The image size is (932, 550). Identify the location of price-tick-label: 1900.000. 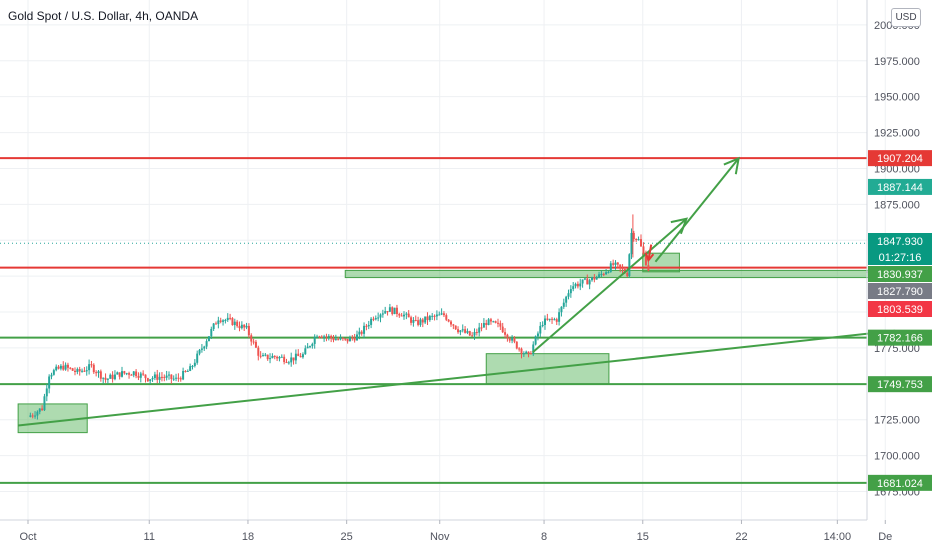
(897, 169).